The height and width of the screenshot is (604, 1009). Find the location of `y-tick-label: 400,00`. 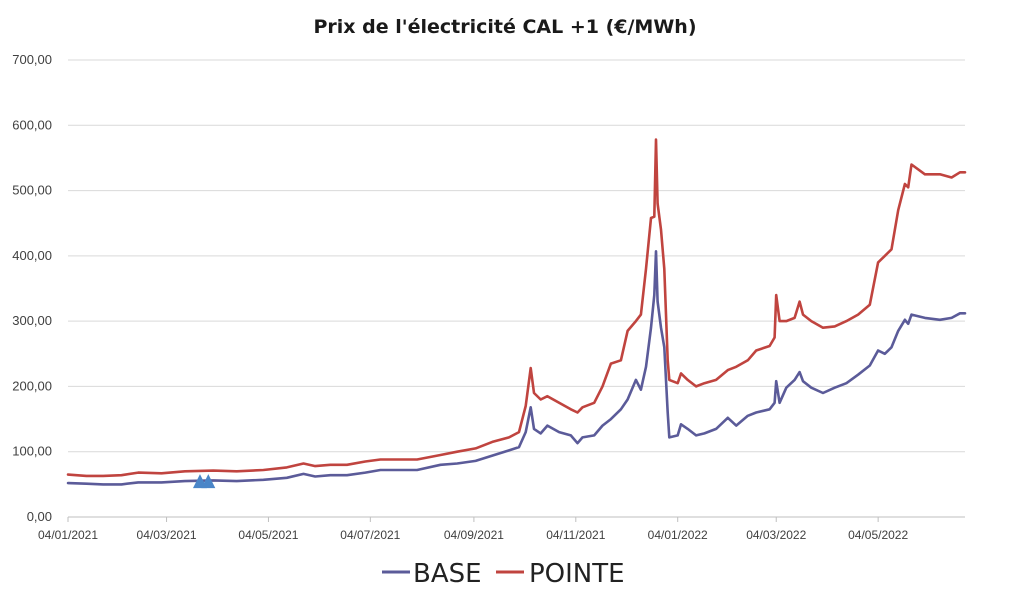

y-tick-label: 400,00 is located at coordinates (32, 255).